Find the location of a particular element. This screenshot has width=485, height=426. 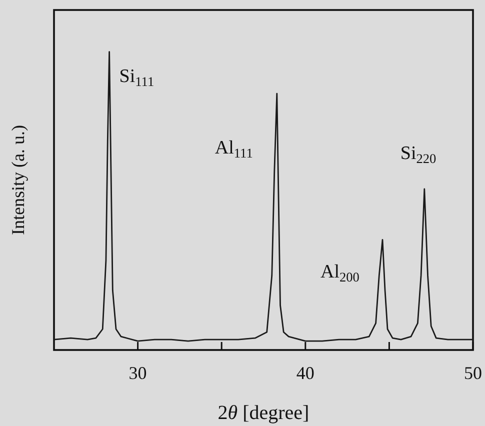

x-tick-label: 50 is located at coordinates (473, 373).